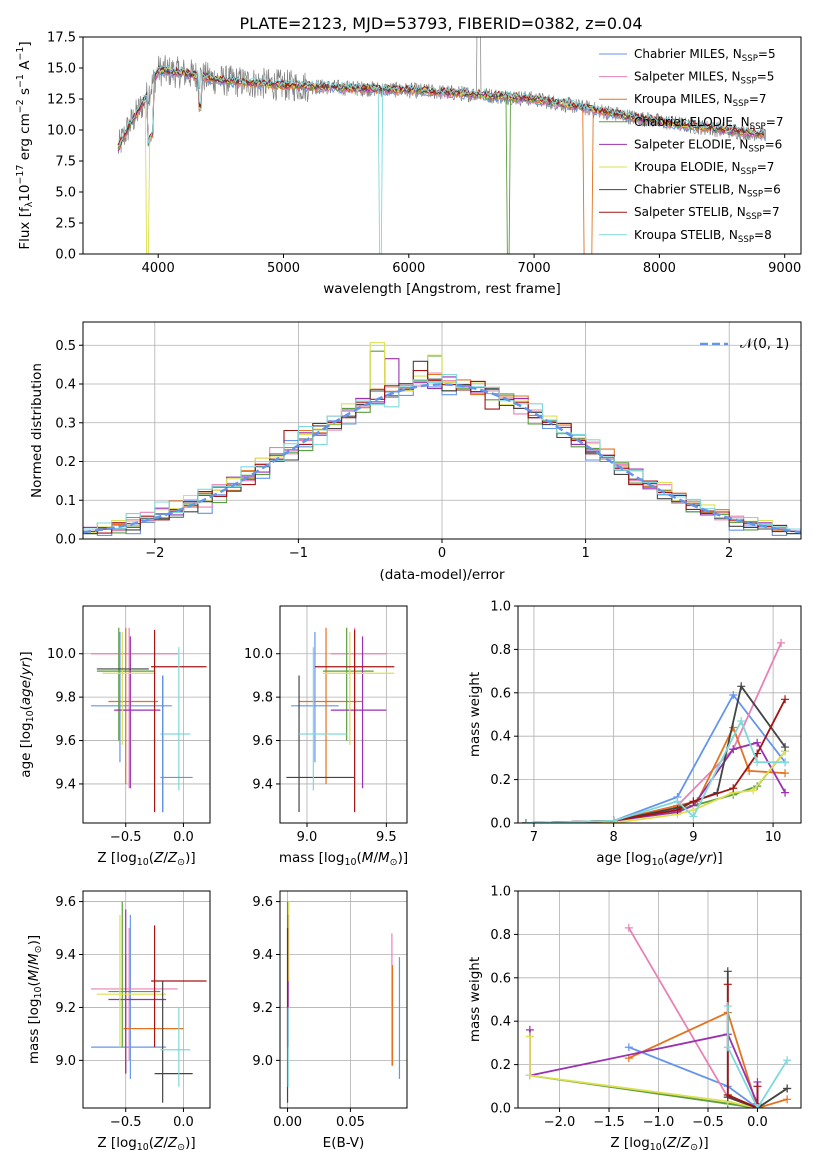 This screenshot has width=819, height=1170. Describe the element at coordinates (126, 1122) in the screenshot. I see `x-tick-label: −0.5` at that location.